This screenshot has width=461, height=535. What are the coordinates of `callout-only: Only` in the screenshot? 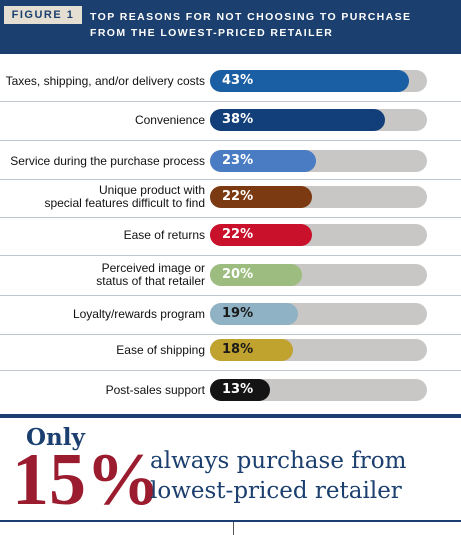 It's located at (55, 437).